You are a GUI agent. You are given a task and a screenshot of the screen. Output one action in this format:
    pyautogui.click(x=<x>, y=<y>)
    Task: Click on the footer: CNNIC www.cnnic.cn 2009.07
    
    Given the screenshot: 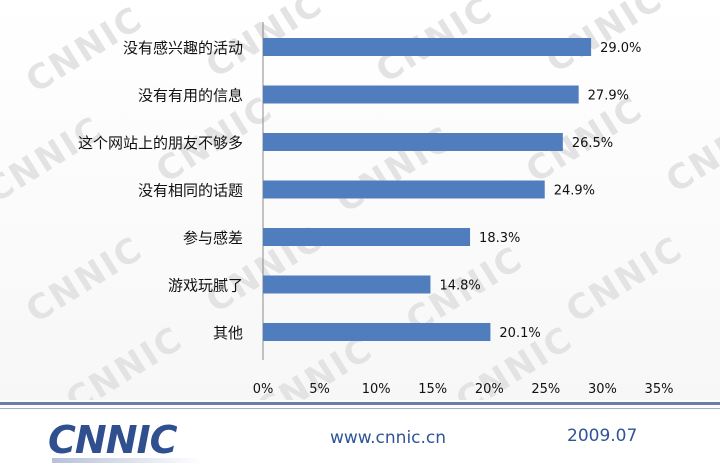 What is the action you would take?
    pyautogui.click(x=360, y=433)
    